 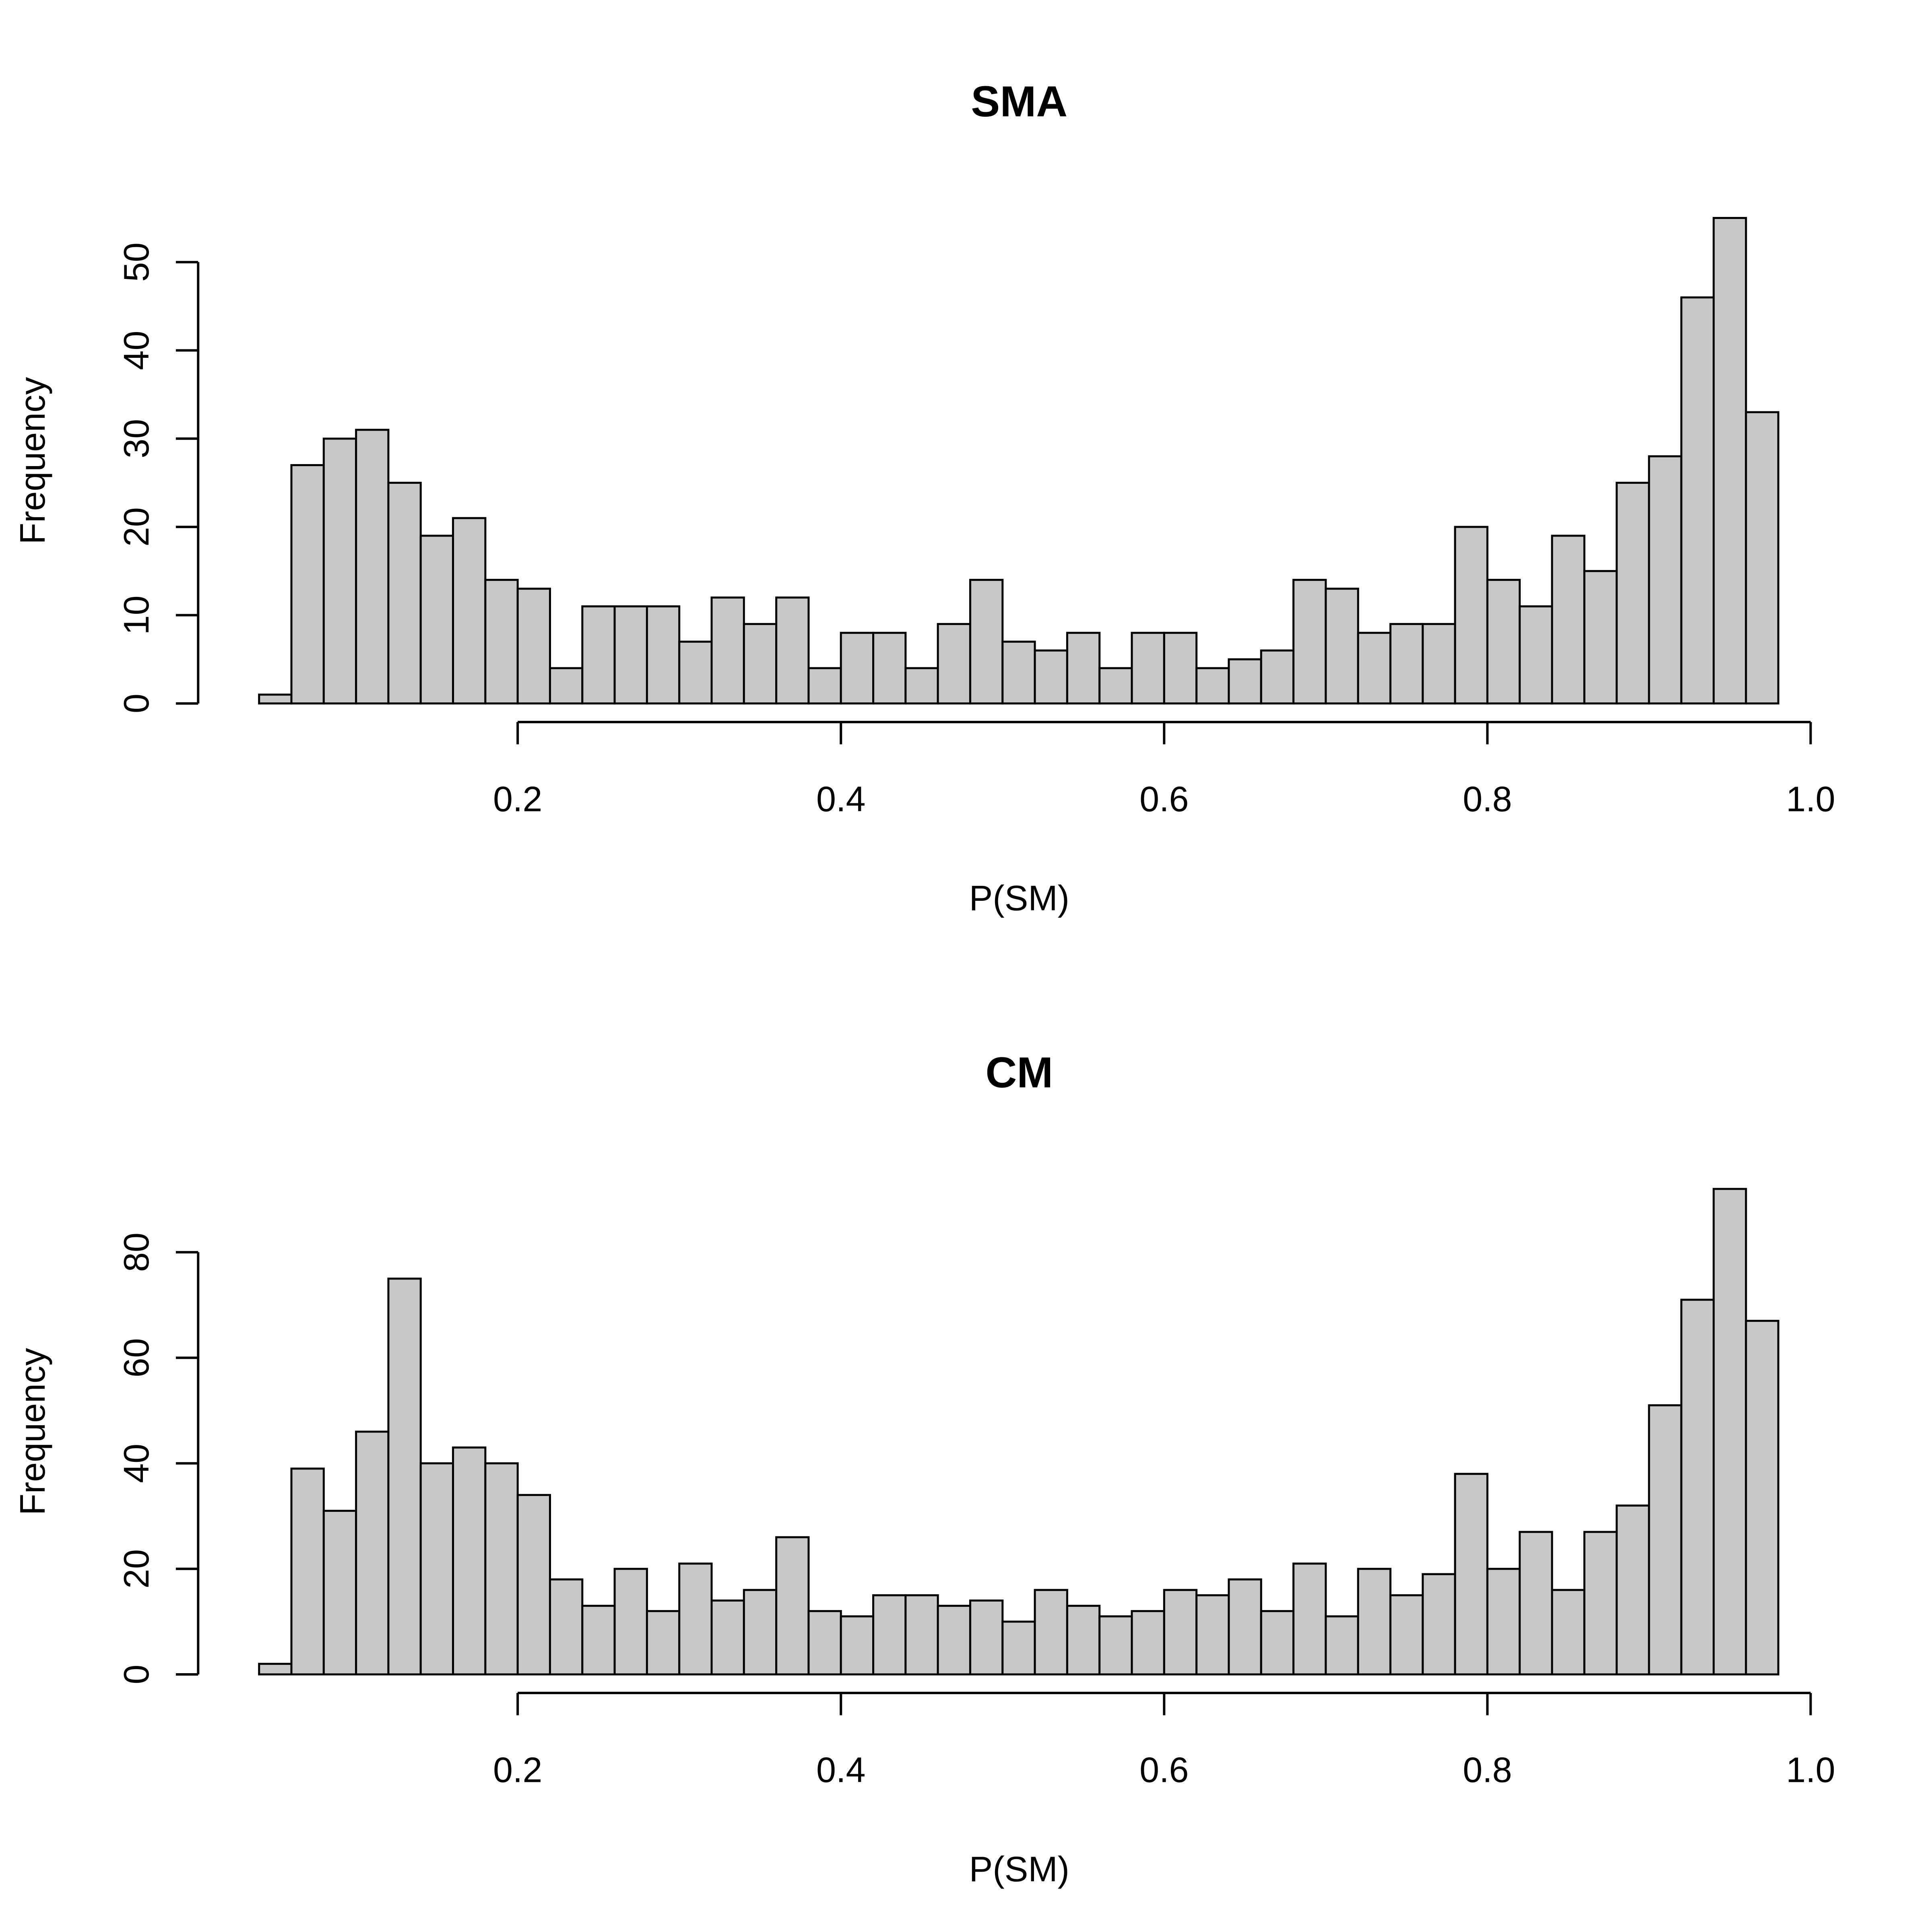 What do you see at coordinates (136, 1357) in the screenshot?
I see `y-tick-label: 60` at bounding box center [136, 1357].